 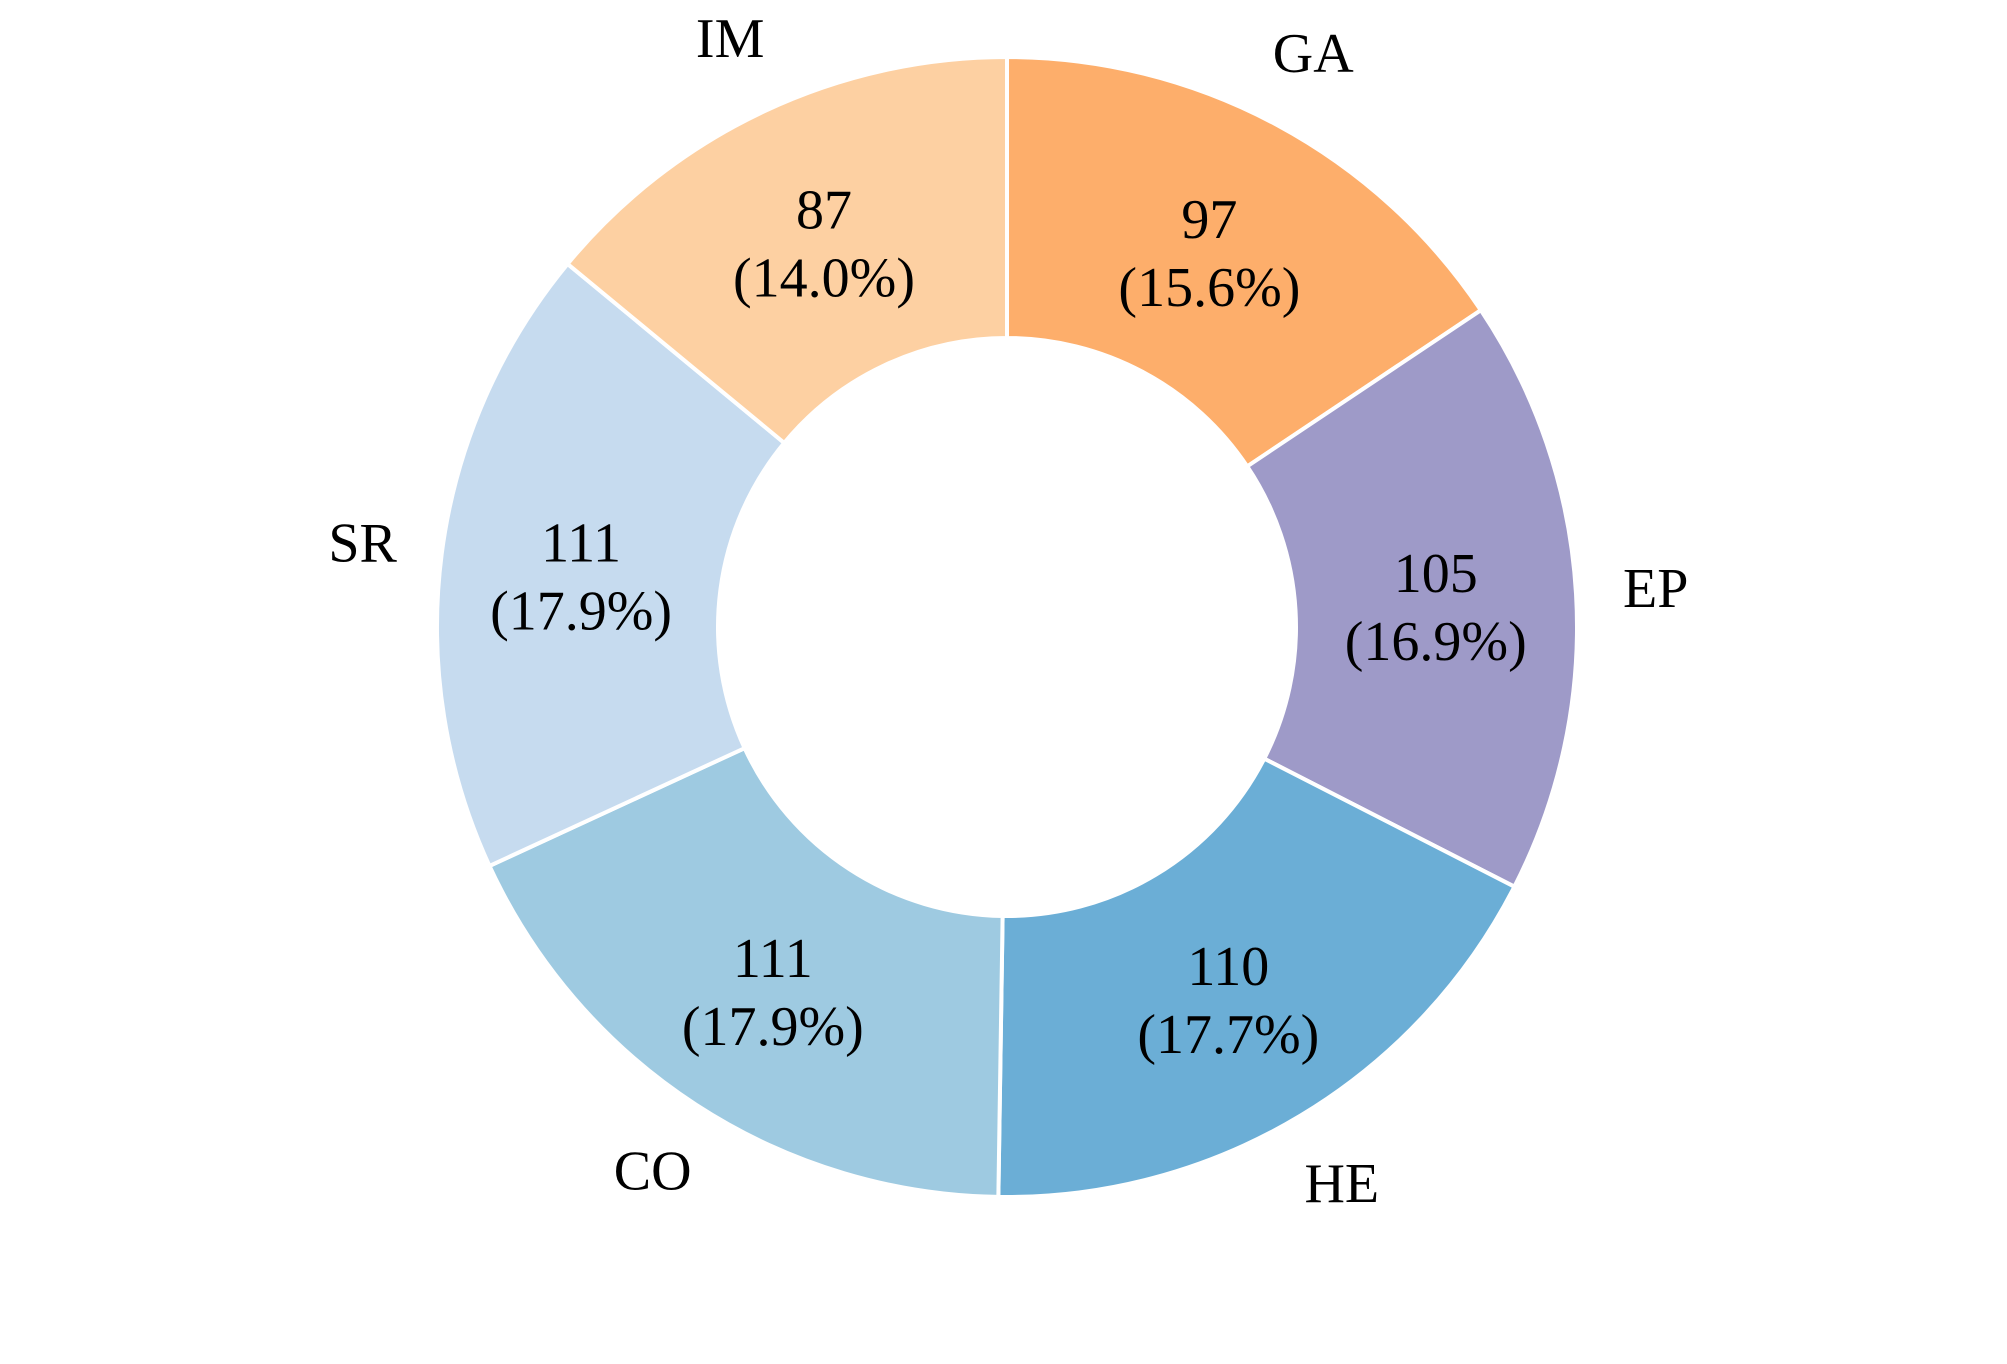 I want to click on category-label-ga: GA, so click(x=1313, y=54).